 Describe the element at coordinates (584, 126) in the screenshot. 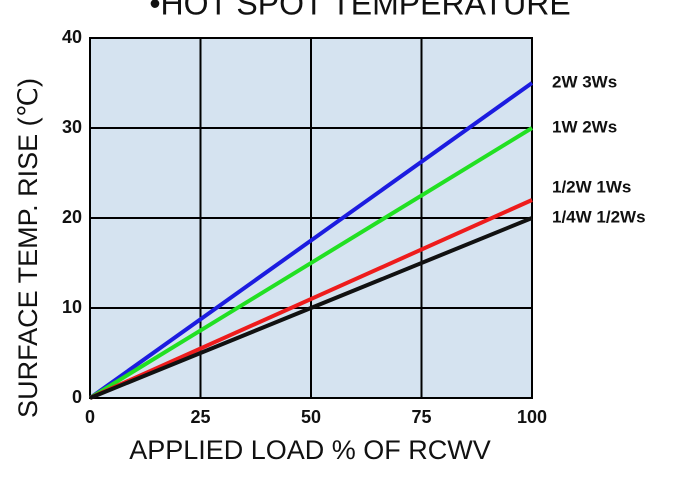

I see `legend-label: 1W 2Ws` at that location.